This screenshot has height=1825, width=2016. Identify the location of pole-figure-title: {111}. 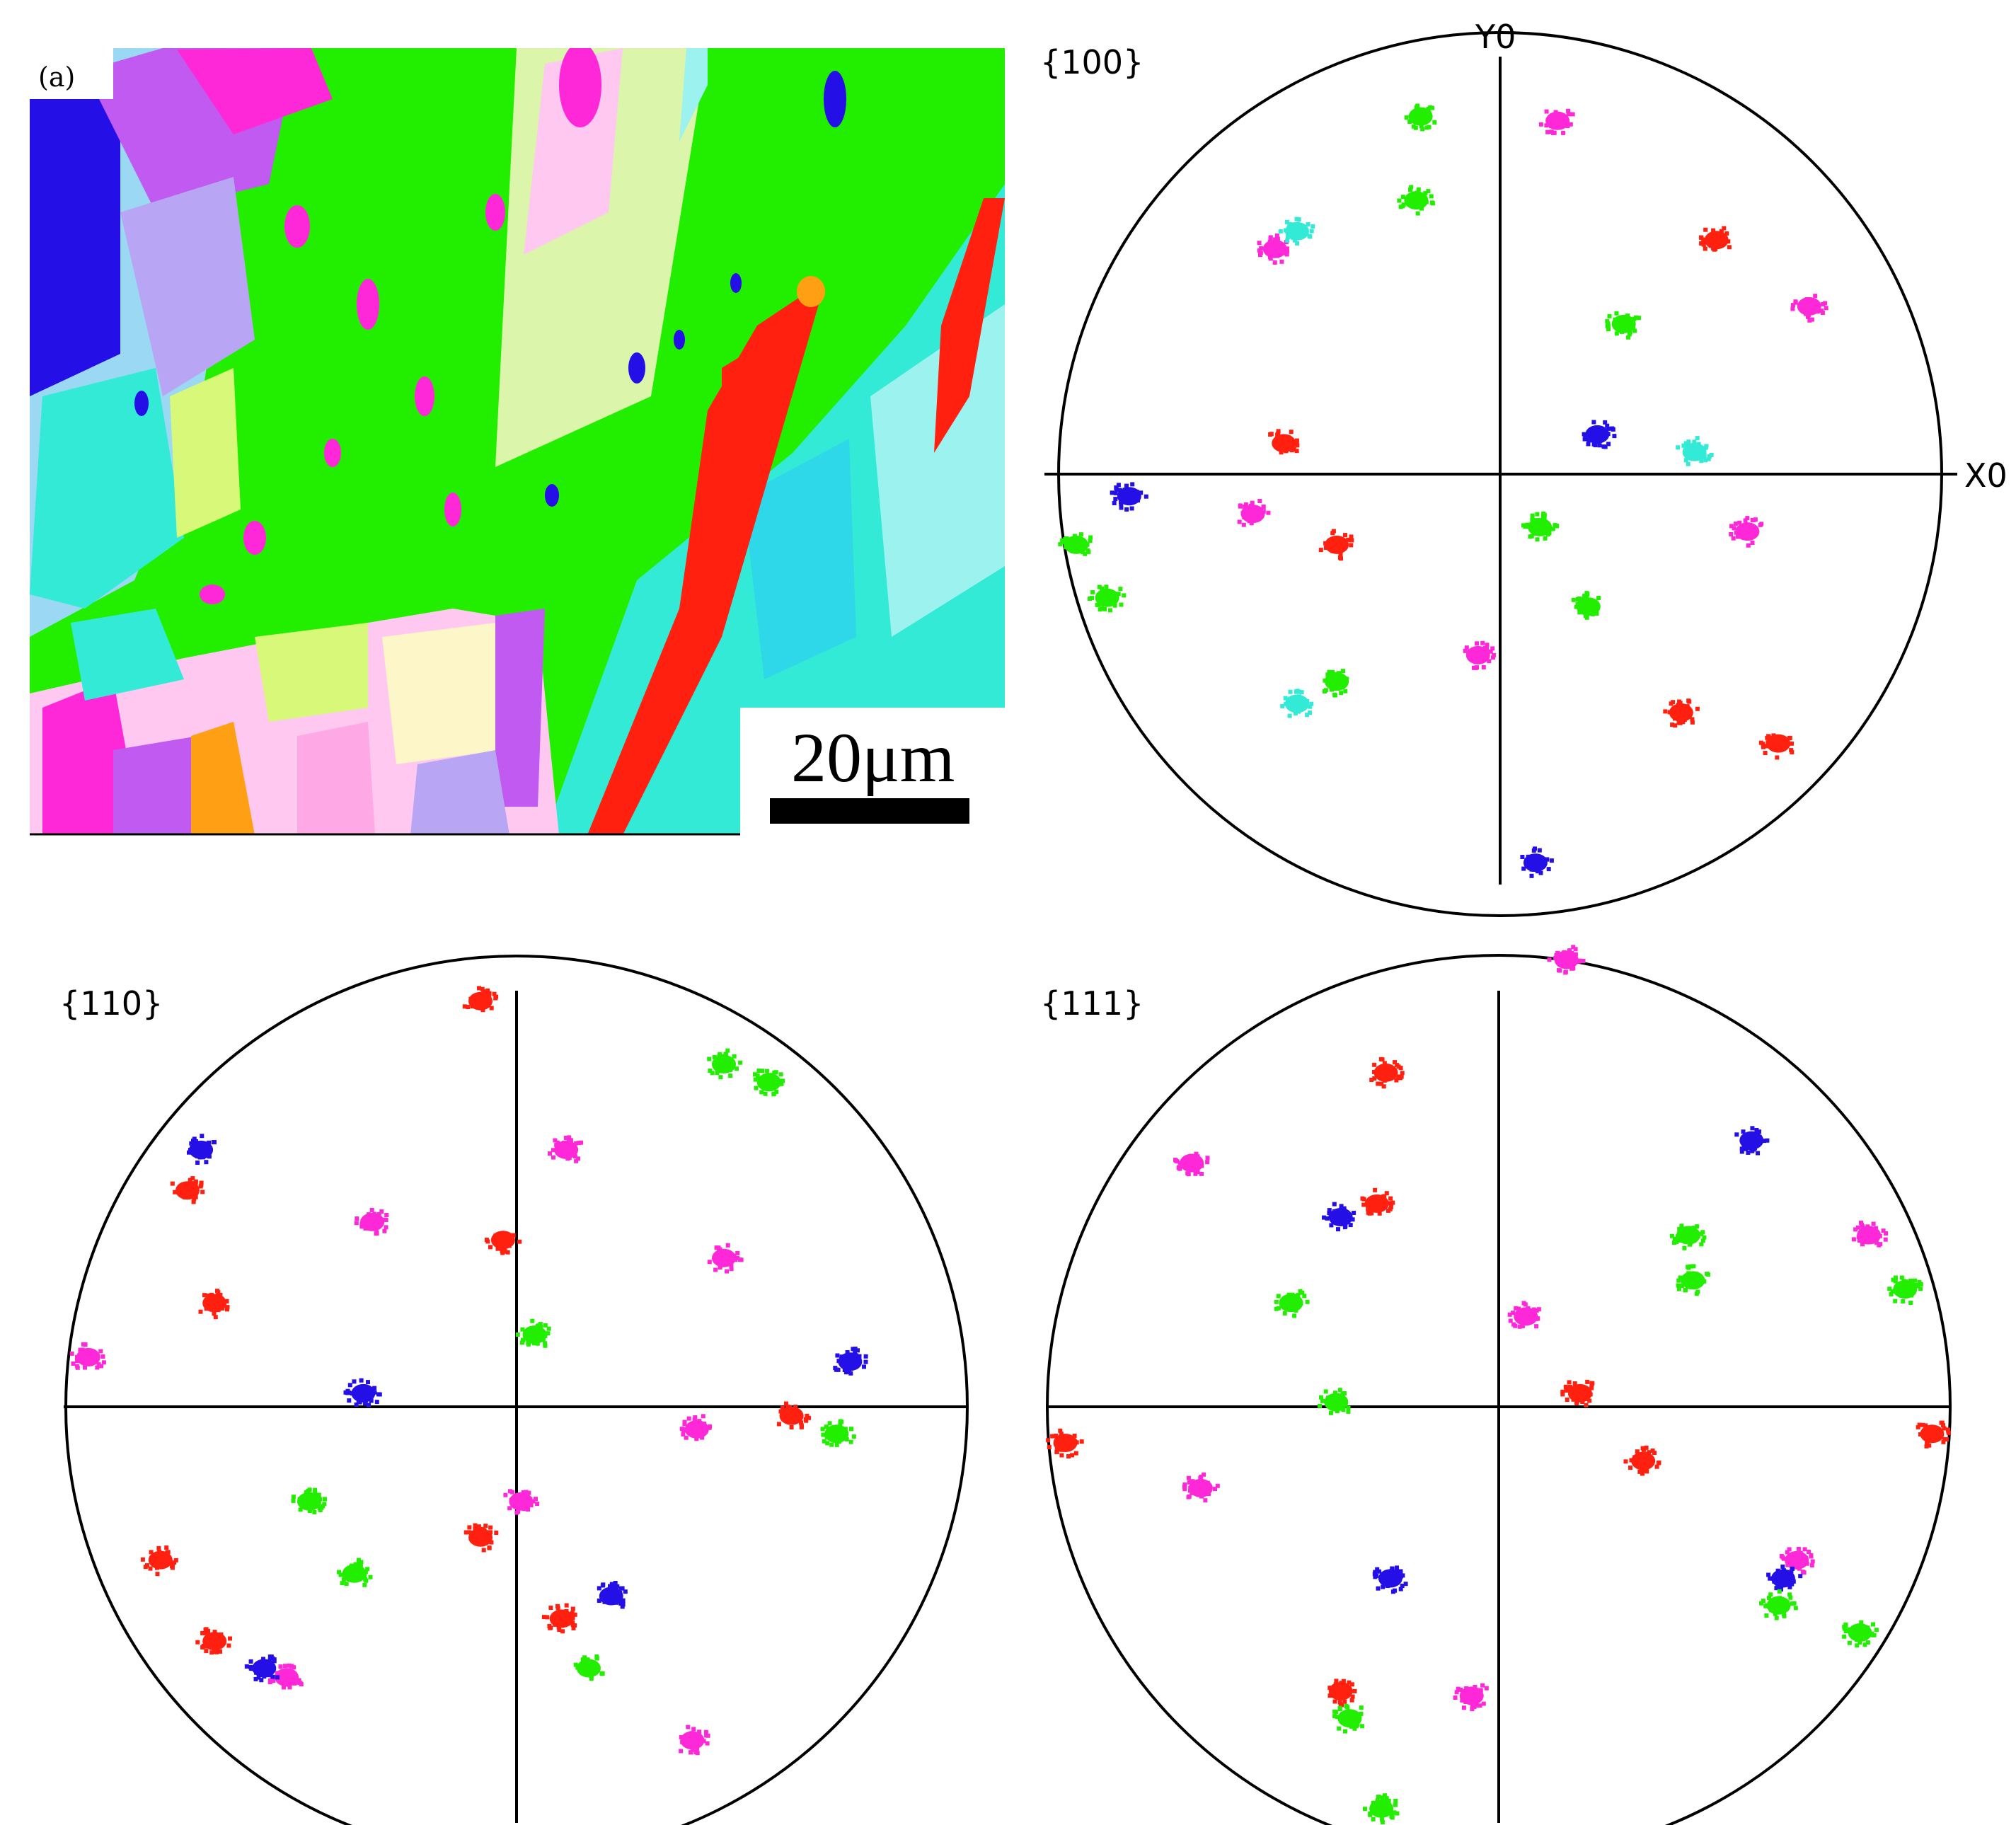
(1092, 1003).